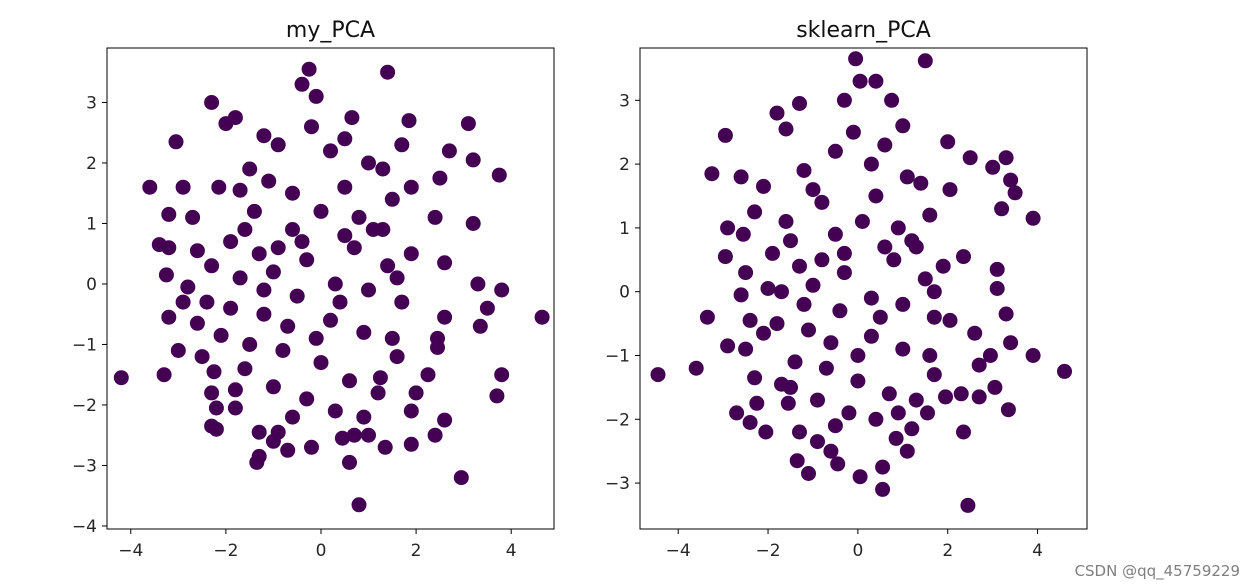 This screenshot has height=588, width=1254. Describe the element at coordinates (624, 229) in the screenshot. I see `y-tick-label: 1` at that location.